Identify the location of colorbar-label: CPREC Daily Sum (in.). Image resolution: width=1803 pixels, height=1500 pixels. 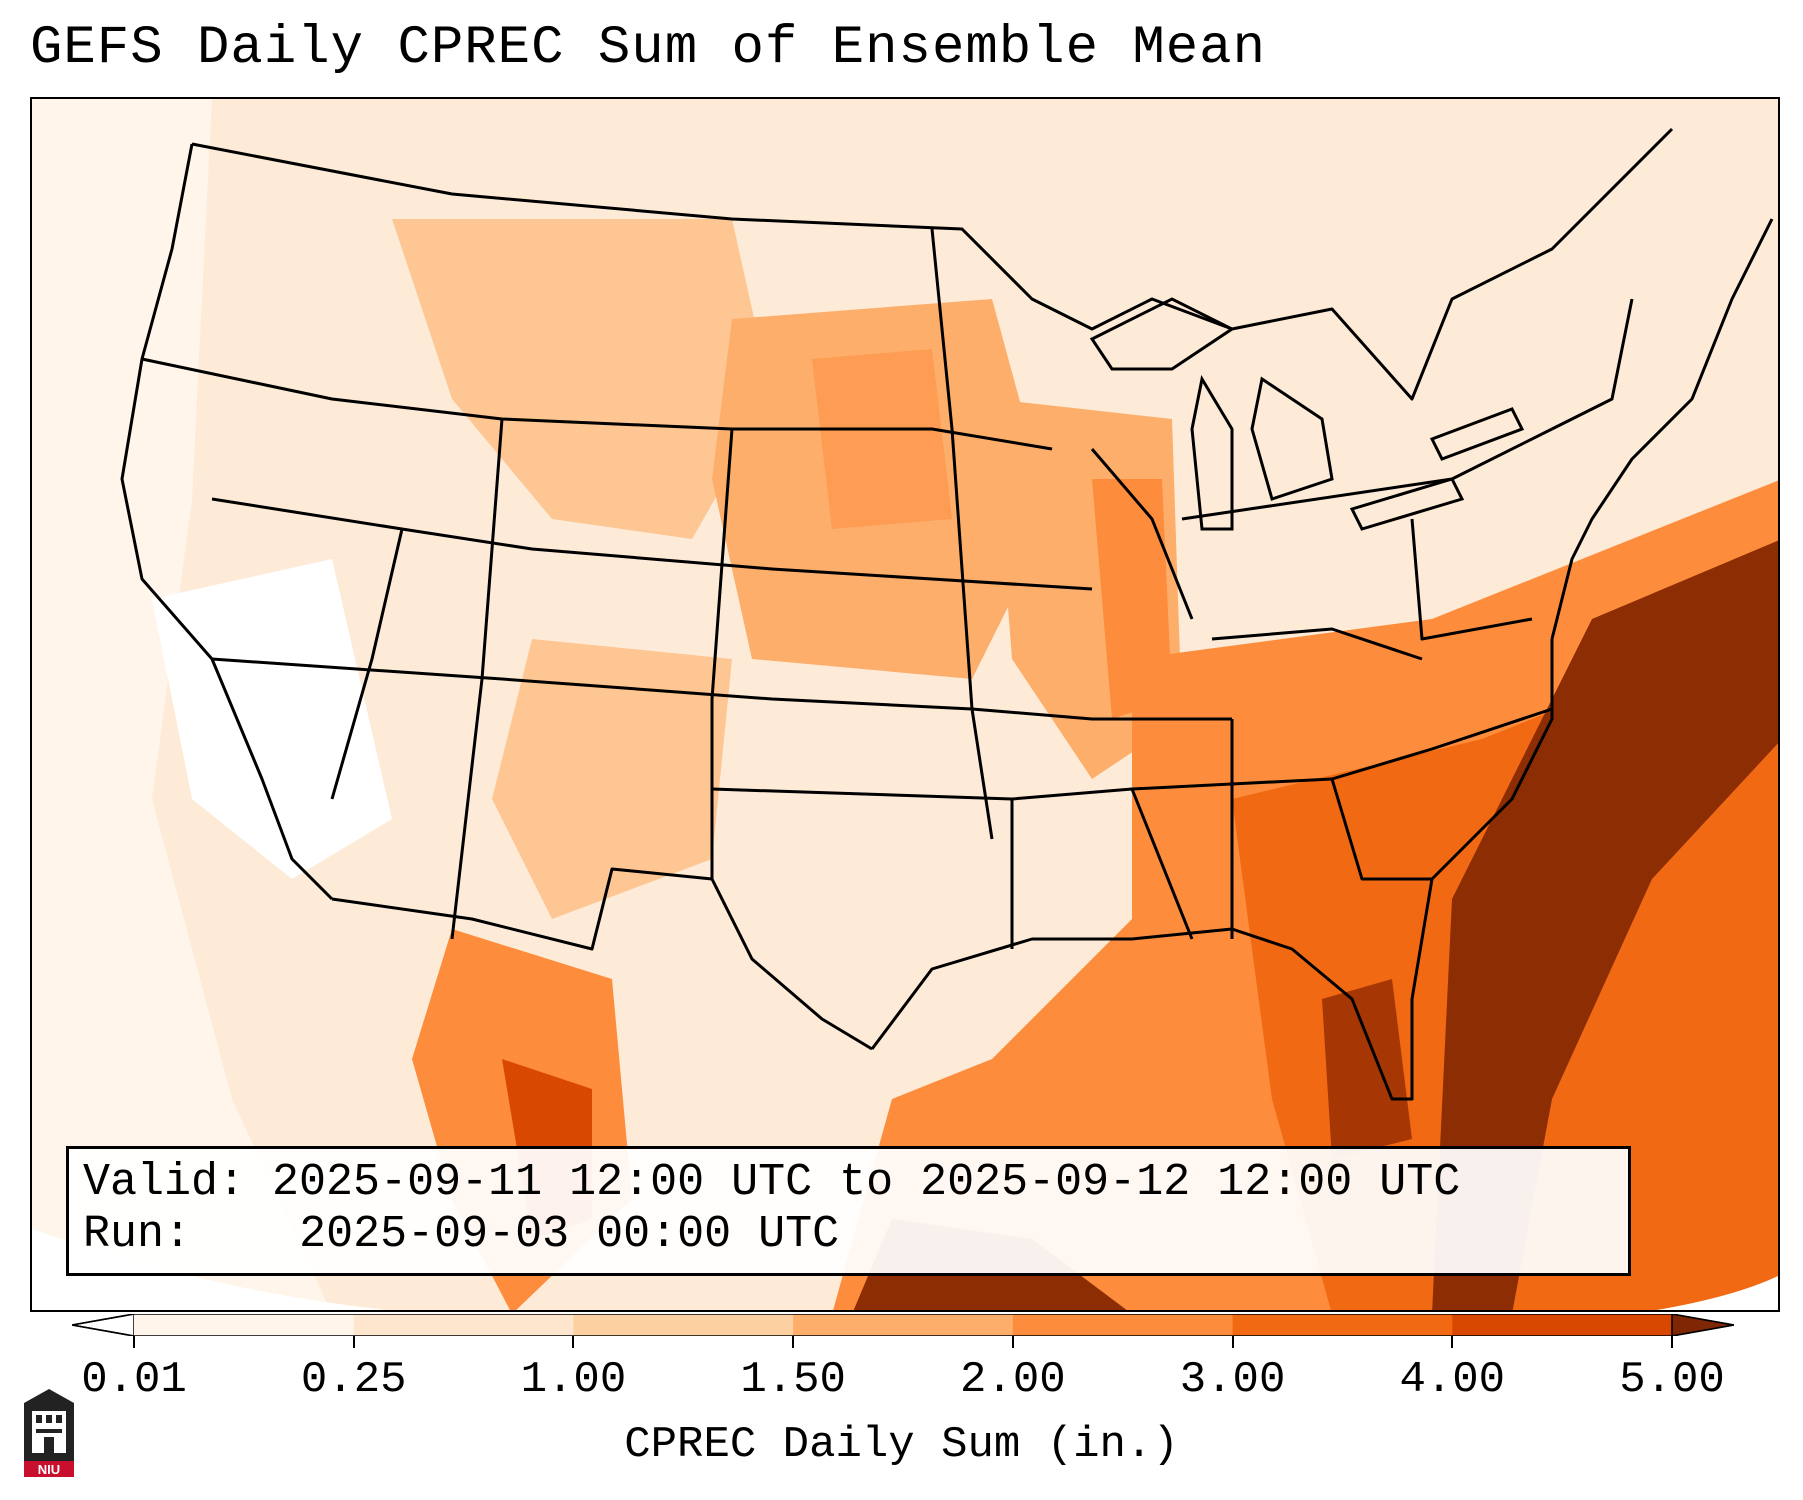
(901, 1445).